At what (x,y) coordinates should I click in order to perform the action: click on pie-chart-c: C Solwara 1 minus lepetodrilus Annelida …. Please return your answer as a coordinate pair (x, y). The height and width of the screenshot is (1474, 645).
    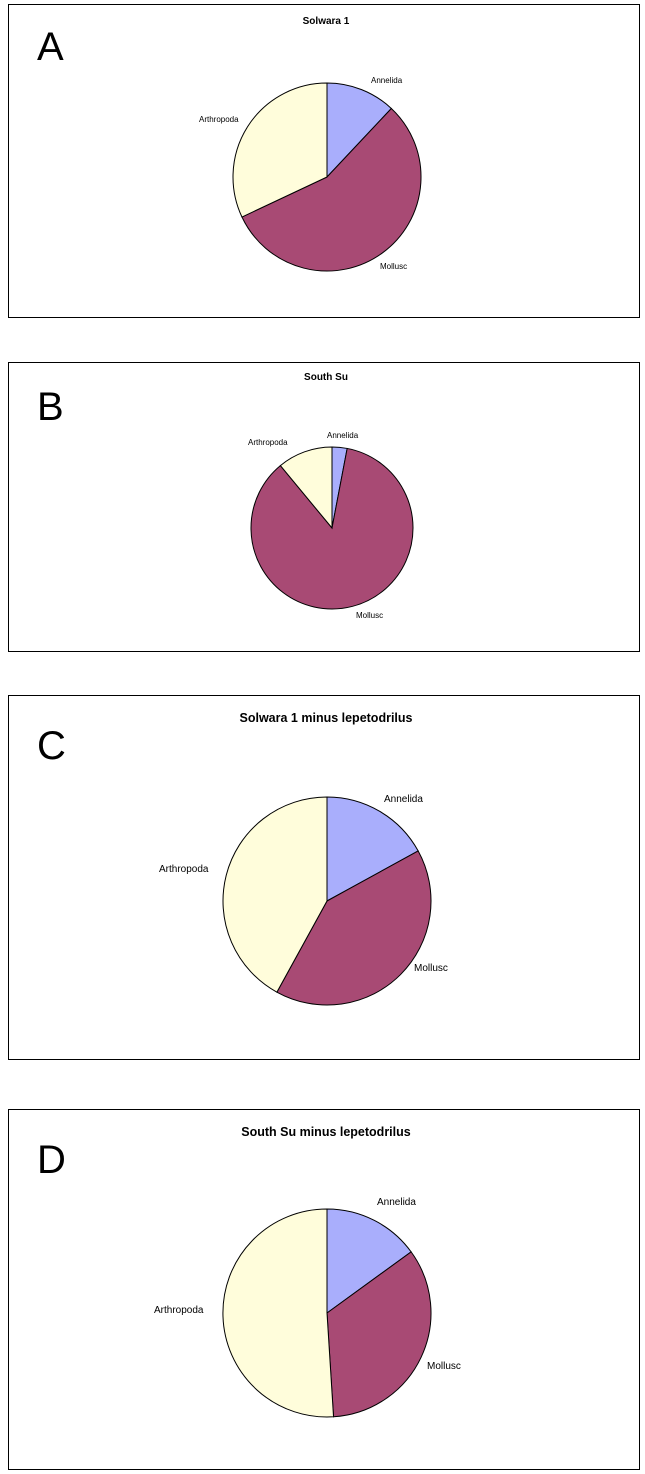
    Looking at the image, I should click on (242, 858).